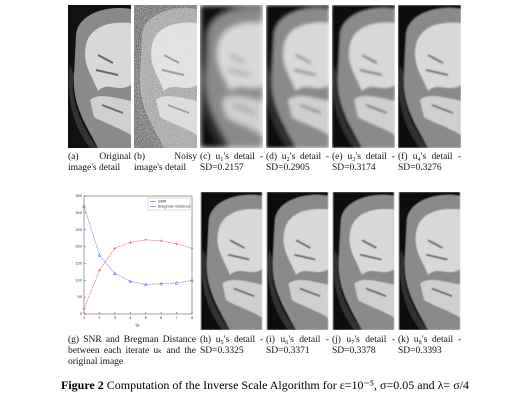 Image resolution: width=530 pixels, height=404 pixels. What do you see at coordinates (176, 317) in the screenshot?
I see `x-tick-label: 7` at bounding box center [176, 317].